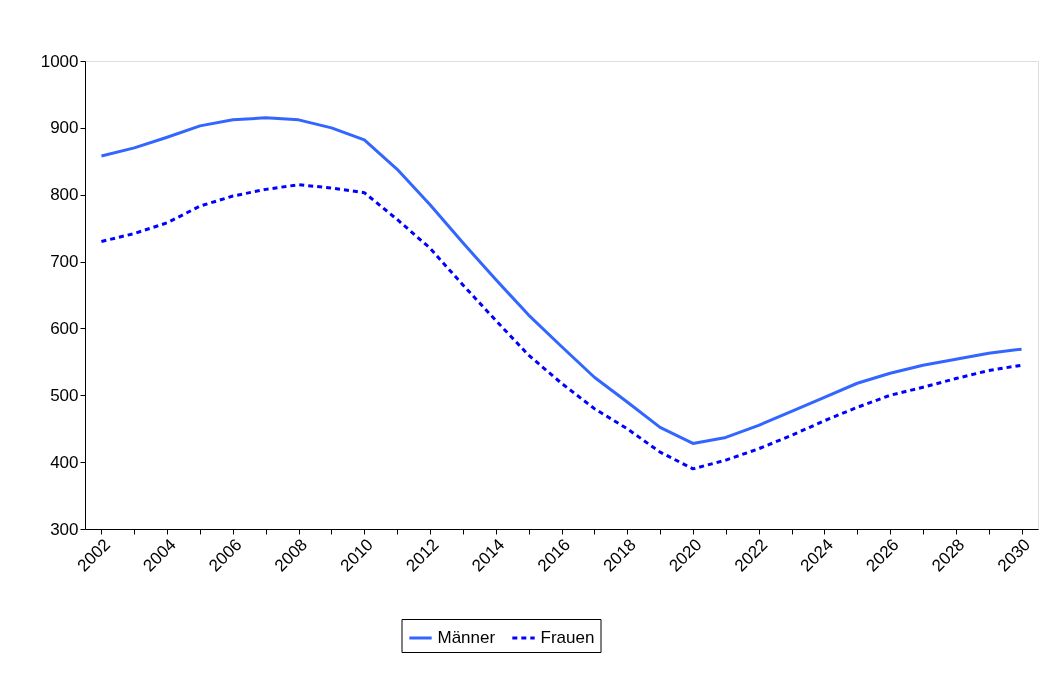  What do you see at coordinates (466, 637) in the screenshot?
I see `legend-label: Männer` at bounding box center [466, 637].